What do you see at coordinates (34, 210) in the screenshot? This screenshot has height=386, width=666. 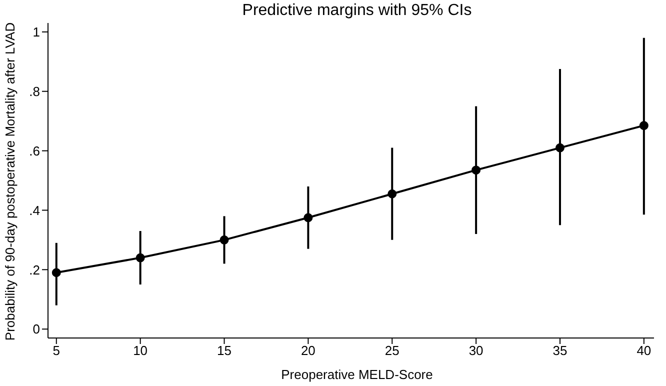 I see `y-tick-label: .4` at bounding box center [34, 210].